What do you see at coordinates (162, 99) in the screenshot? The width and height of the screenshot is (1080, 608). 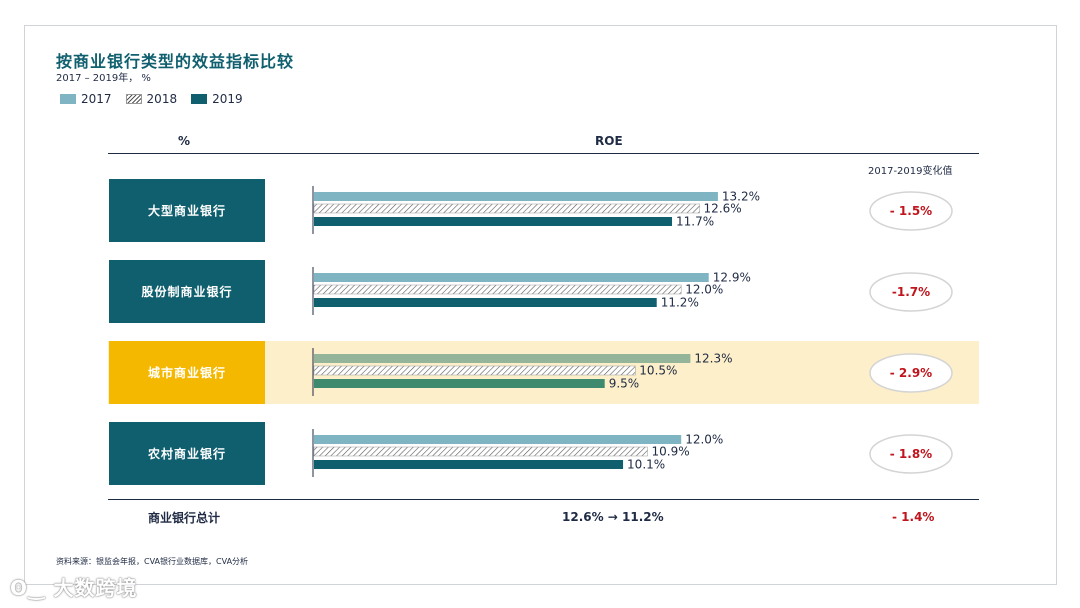 I see `legend-label-2018: 2018` at bounding box center [162, 99].